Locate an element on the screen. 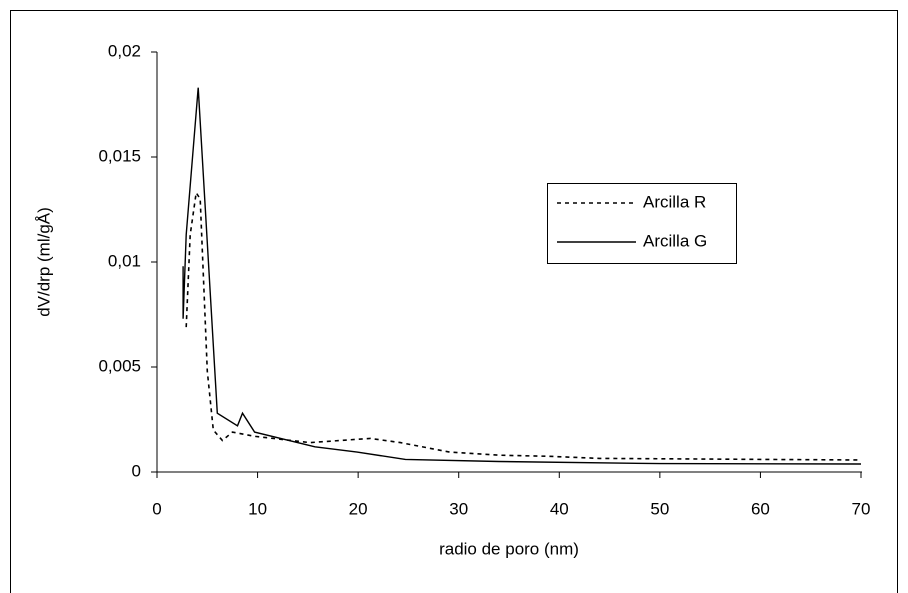  x-tick-label: 30 is located at coordinates (458, 508).